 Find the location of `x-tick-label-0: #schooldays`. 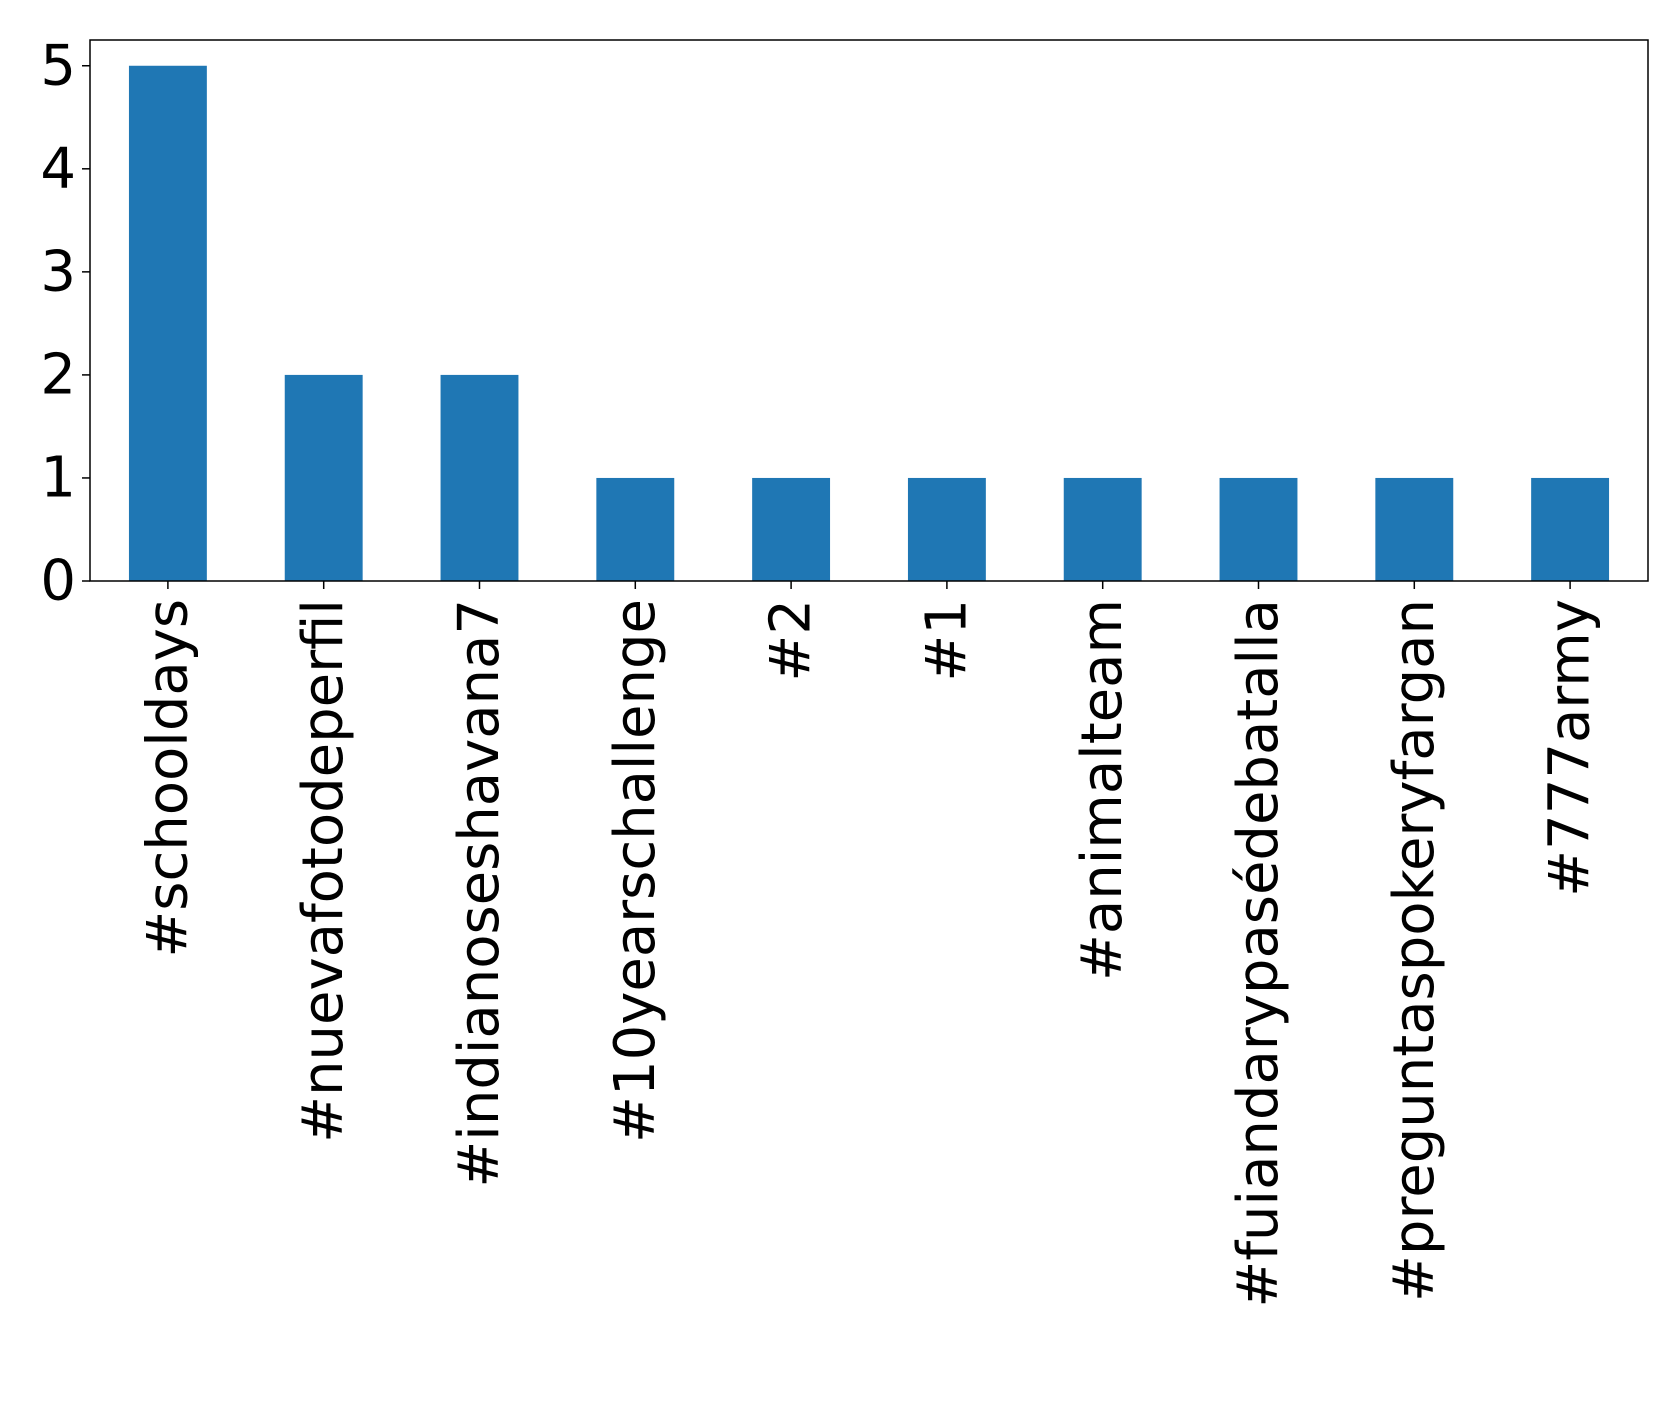

x-tick-label-0: #schooldays is located at coordinates (167, 778).